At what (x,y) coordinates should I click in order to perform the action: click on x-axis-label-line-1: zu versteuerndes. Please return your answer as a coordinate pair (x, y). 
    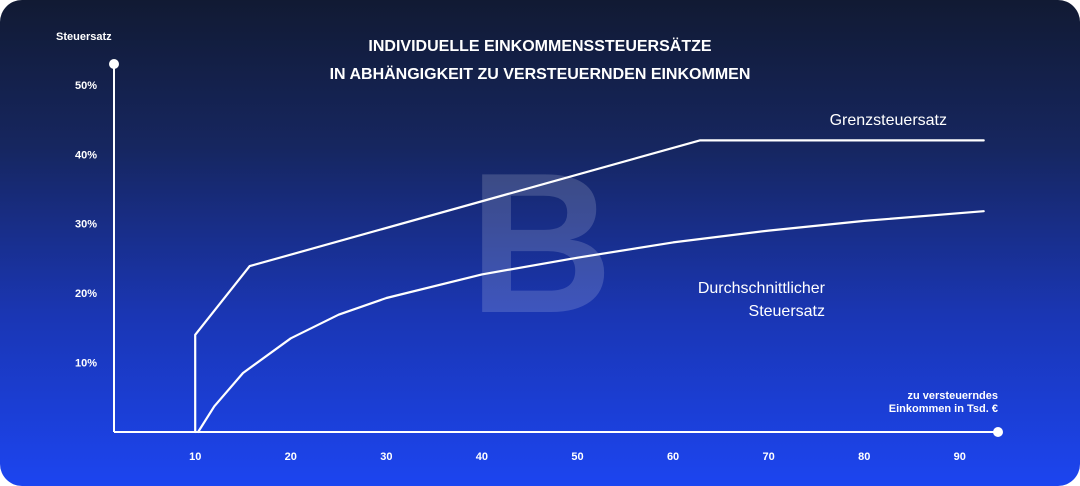
    Looking at the image, I should click on (953, 396).